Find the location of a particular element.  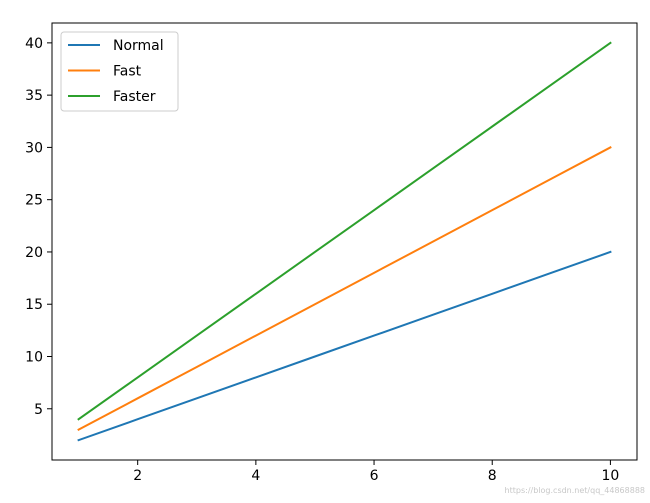

legend-box is located at coordinates (119, 71).